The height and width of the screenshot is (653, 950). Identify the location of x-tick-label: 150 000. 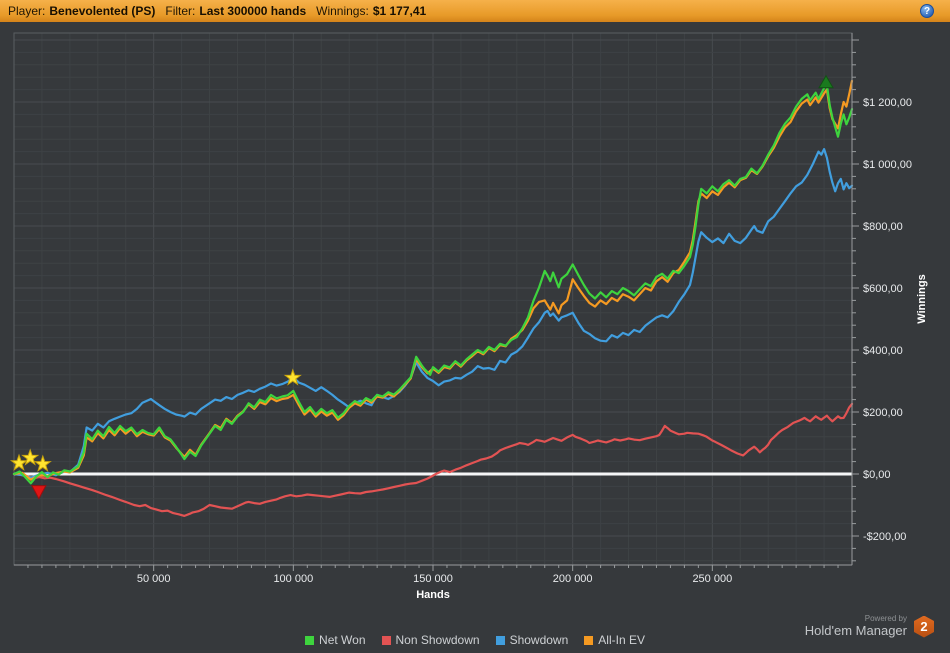
(433, 579).